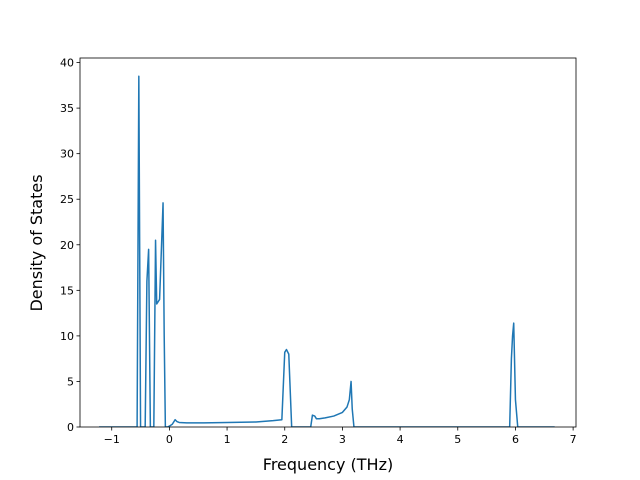 Image resolution: width=640 pixels, height=480 pixels. What do you see at coordinates (457, 439) in the screenshot?
I see `x-tick-label: 5` at bounding box center [457, 439].